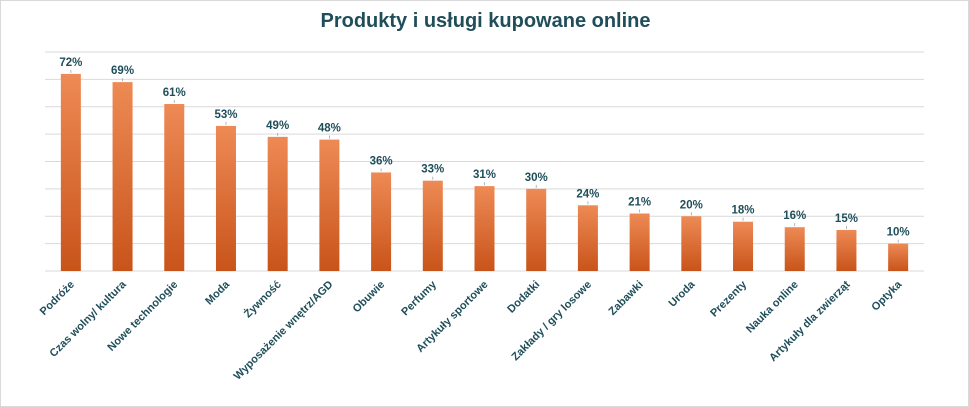 Image resolution: width=969 pixels, height=407 pixels. What do you see at coordinates (284, 331) in the screenshot?
I see `x-tick-label-6: Wyposażenie wnętrz/AGD` at bounding box center [284, 331].